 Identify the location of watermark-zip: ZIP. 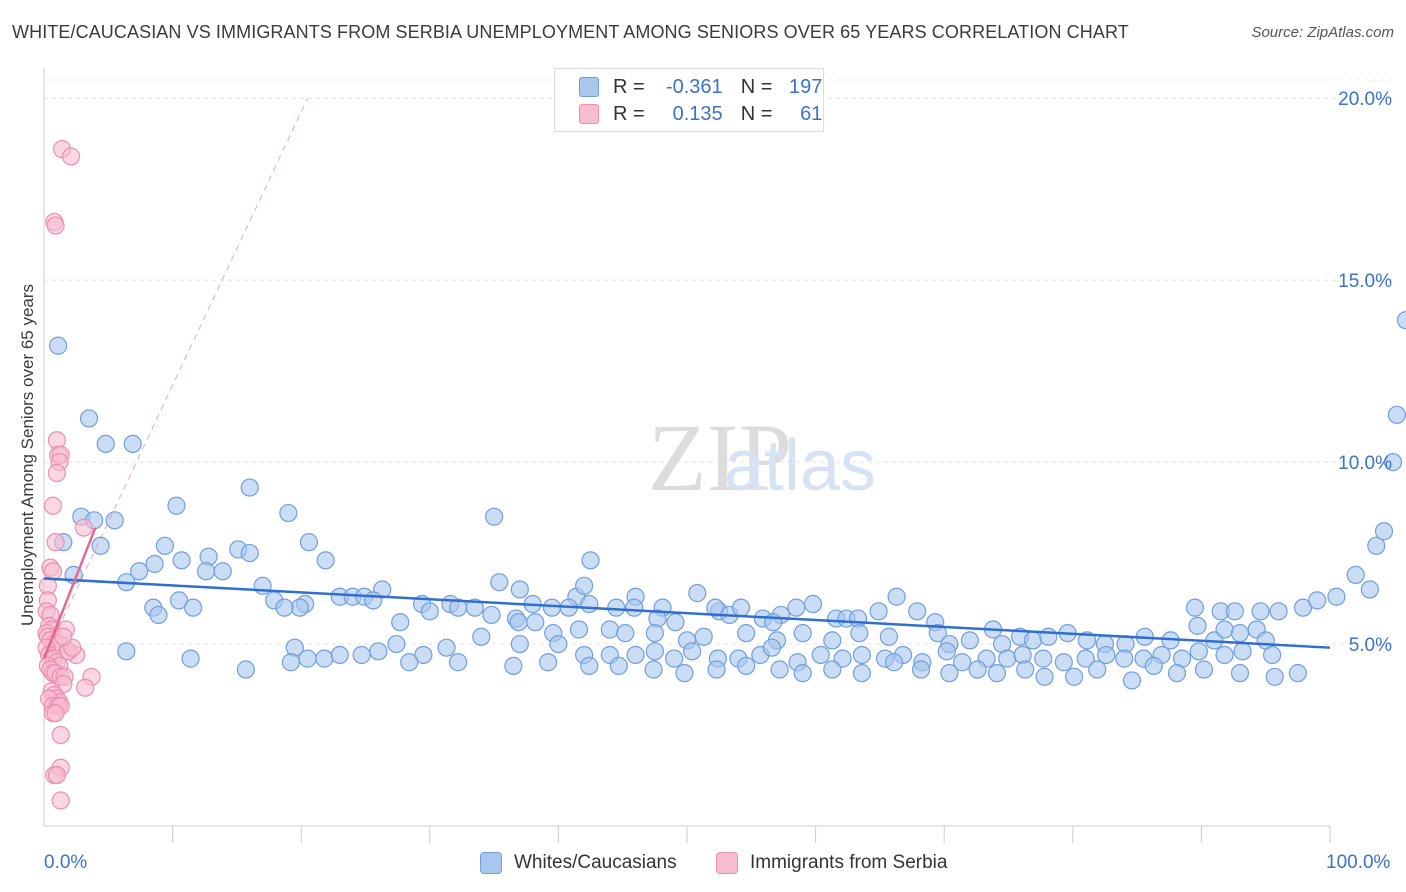
(720, 457).